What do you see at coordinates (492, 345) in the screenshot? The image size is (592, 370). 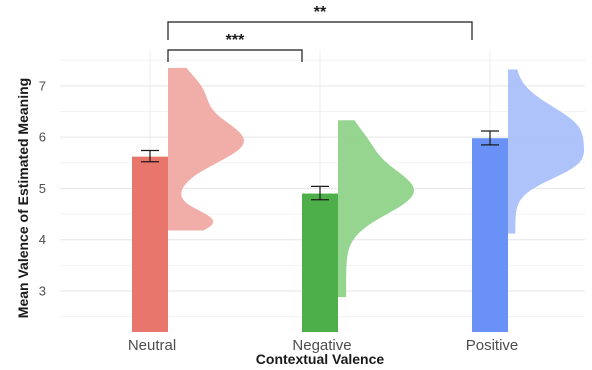 I see `x-category-label: Positive` at bounding box center [492, 345].